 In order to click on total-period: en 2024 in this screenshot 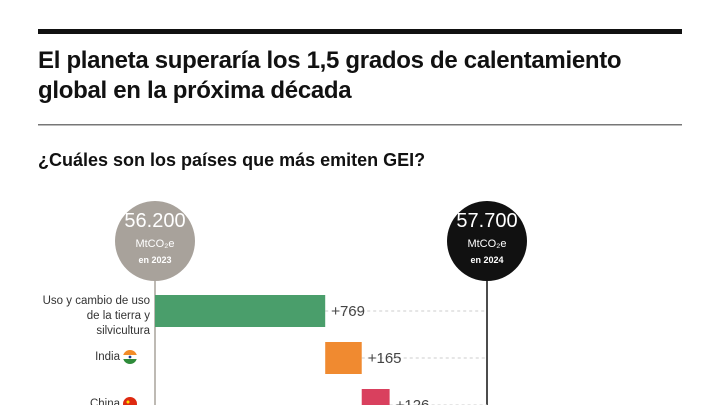, I will do `click(486, 260)`.